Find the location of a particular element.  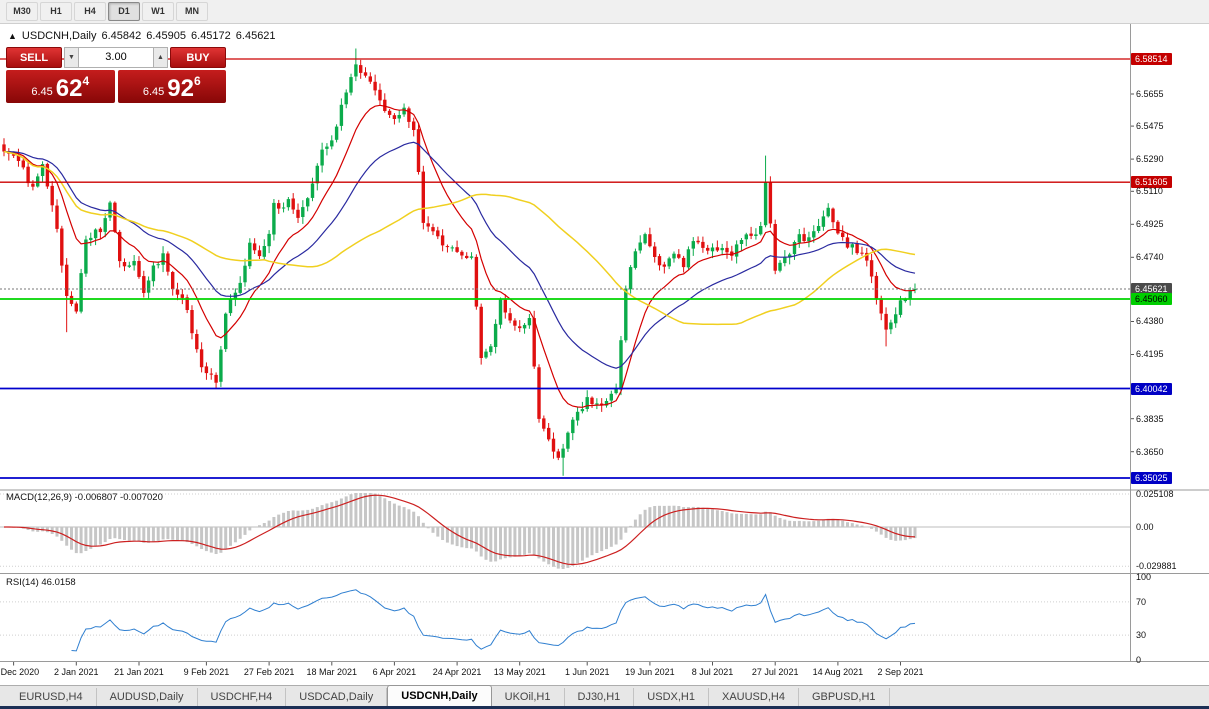

chart-tab-eurusd-h4: EURUSD,H4 is located at coordinates (51, 697).